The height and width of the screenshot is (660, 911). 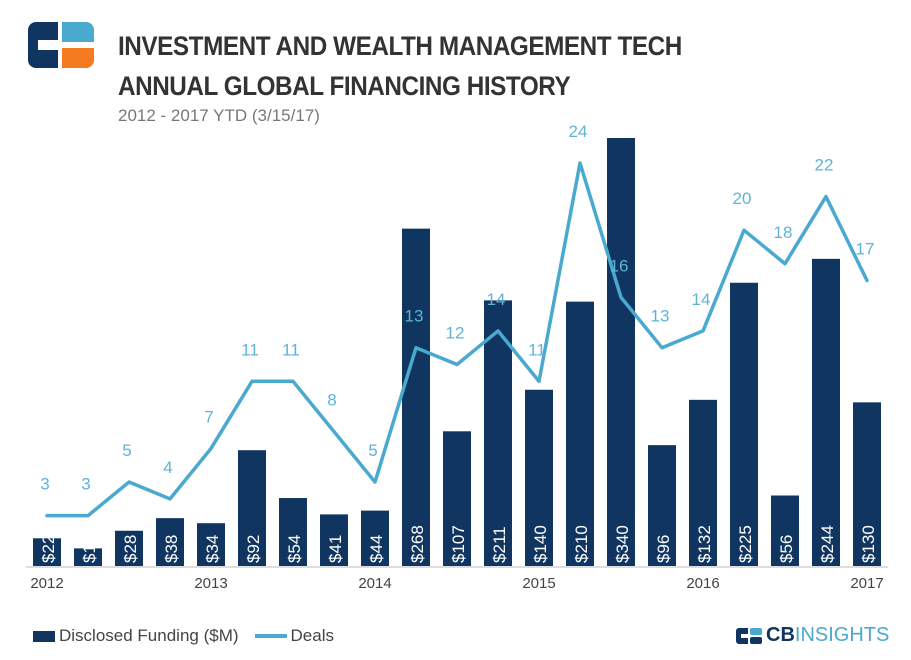 I want to click on brand-wordmark: CB INSIGHTS, so click(x=812, y=635).